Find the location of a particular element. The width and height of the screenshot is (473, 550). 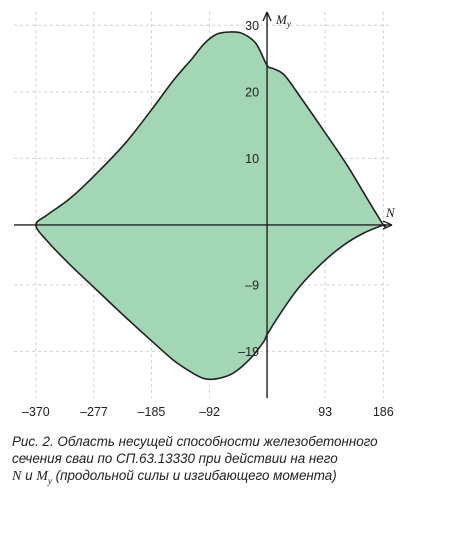

caption-m-sub: y is located at coordinates (49, 480).